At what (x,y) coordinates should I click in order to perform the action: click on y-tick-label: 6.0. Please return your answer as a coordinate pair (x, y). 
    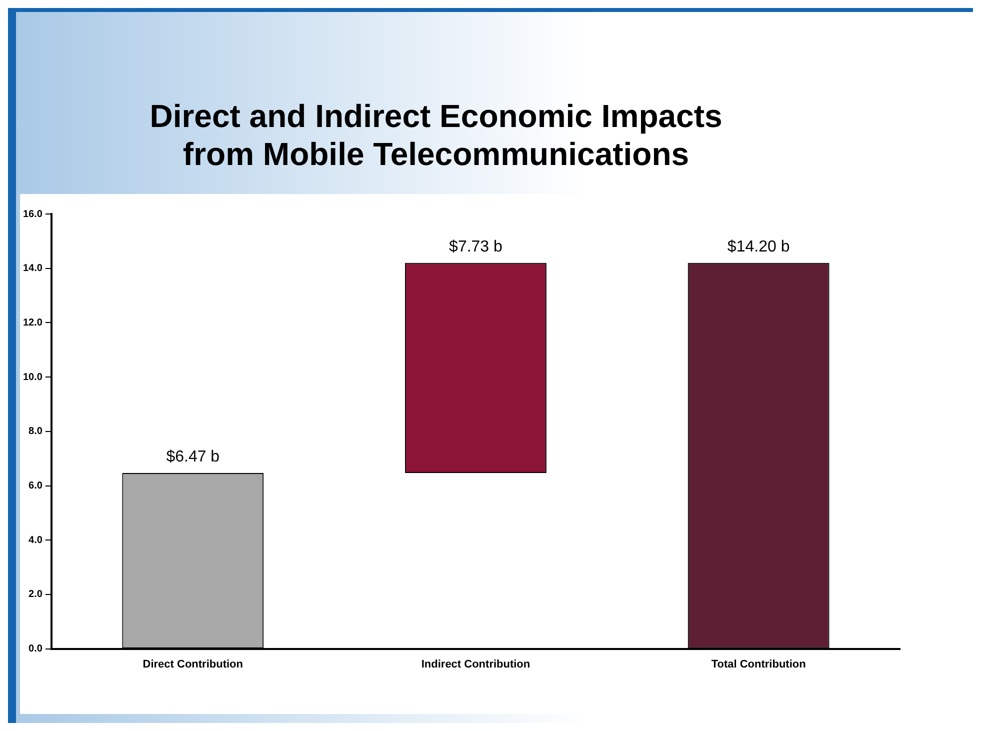
    Looking at the image, I should click on (35, 486).